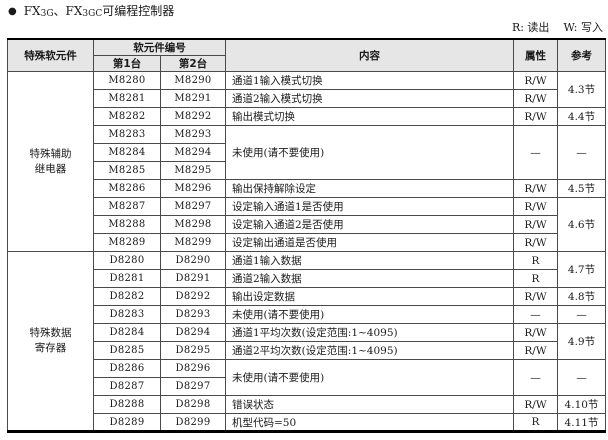  What do you see at coordinates (581, 55) in the screenshot?
I see `header-ref: 参考` at bounding box center [581, 55].